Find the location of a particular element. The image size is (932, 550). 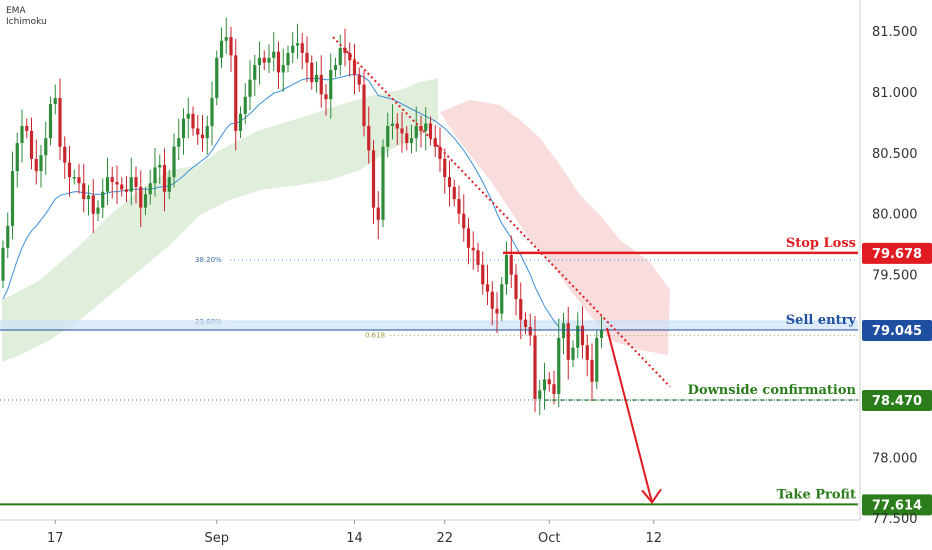

x-tick-label: 17 is located at coordinates (55, 538).